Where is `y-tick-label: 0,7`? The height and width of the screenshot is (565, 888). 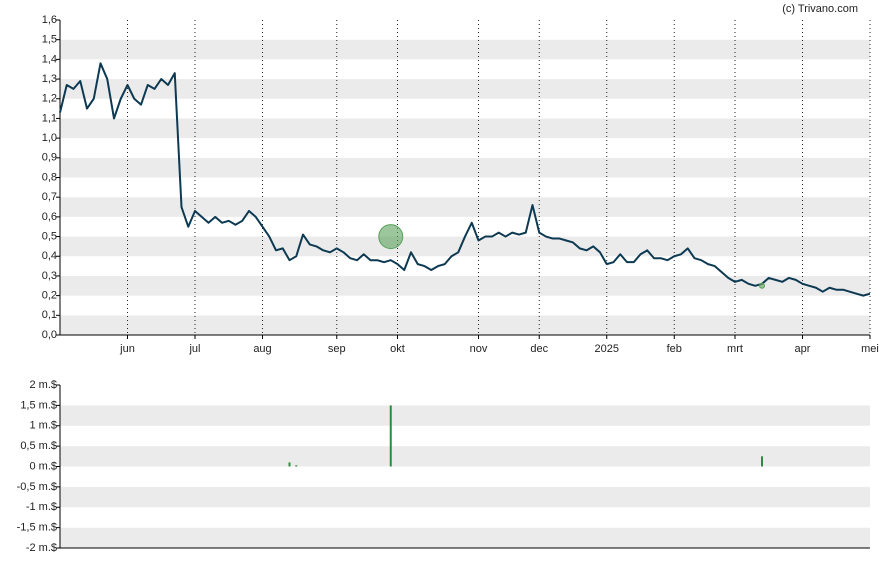
y-tick-label: 0,7 is located at coordinates (49, 197).